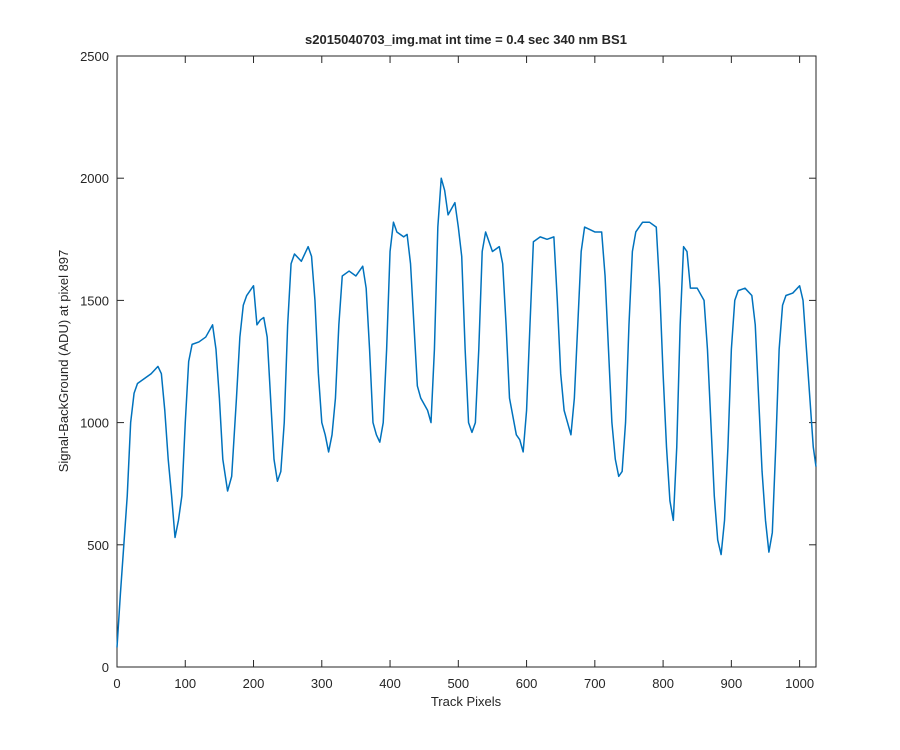 This screenshot has height=750, width=900. What do you see at coordinates (390, 683) in the screenshot?
I see `x-tick-label: 400` at bounding box center [390, 683].